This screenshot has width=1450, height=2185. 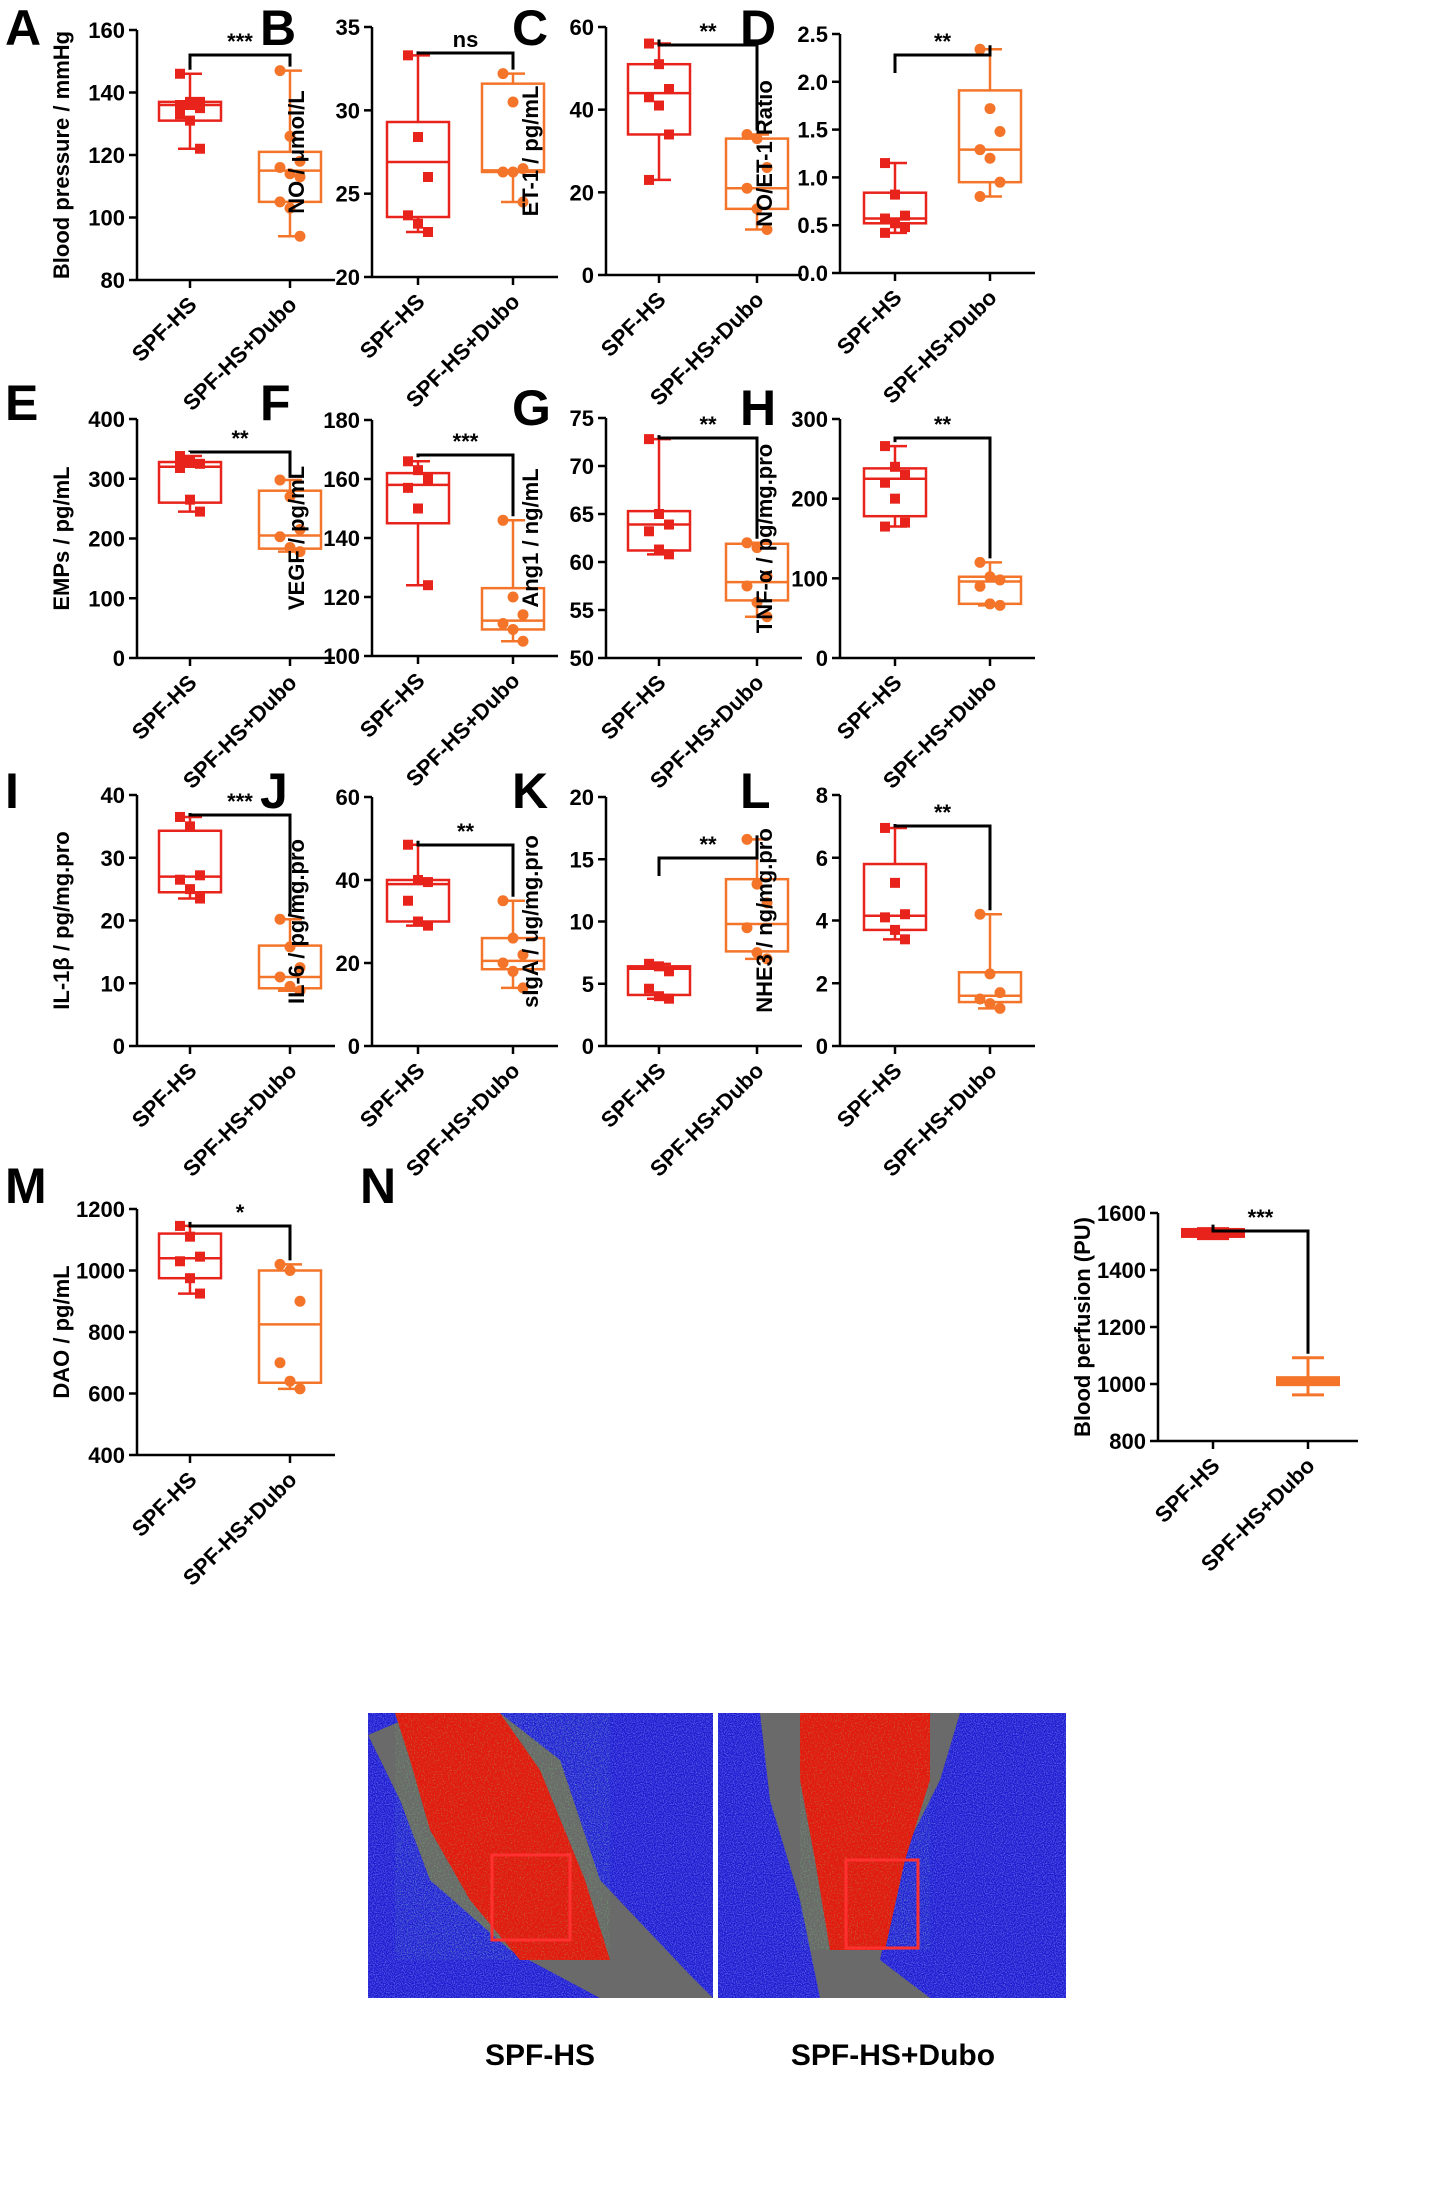 I want to click on panel-m-letter: M, so click(x=26, y=1186).